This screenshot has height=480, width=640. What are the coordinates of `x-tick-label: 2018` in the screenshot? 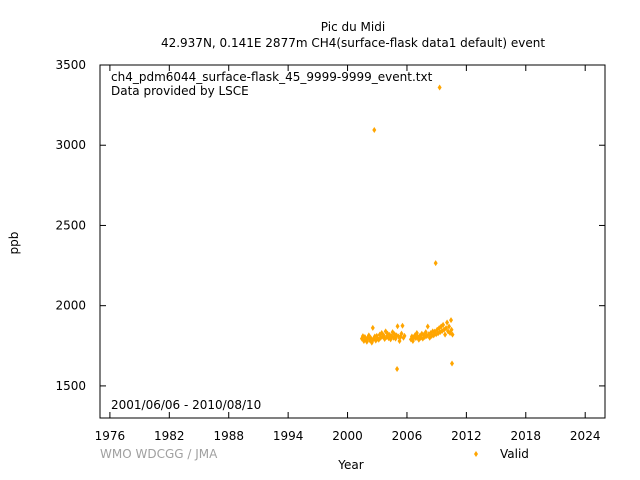 It's located at (526, 436).